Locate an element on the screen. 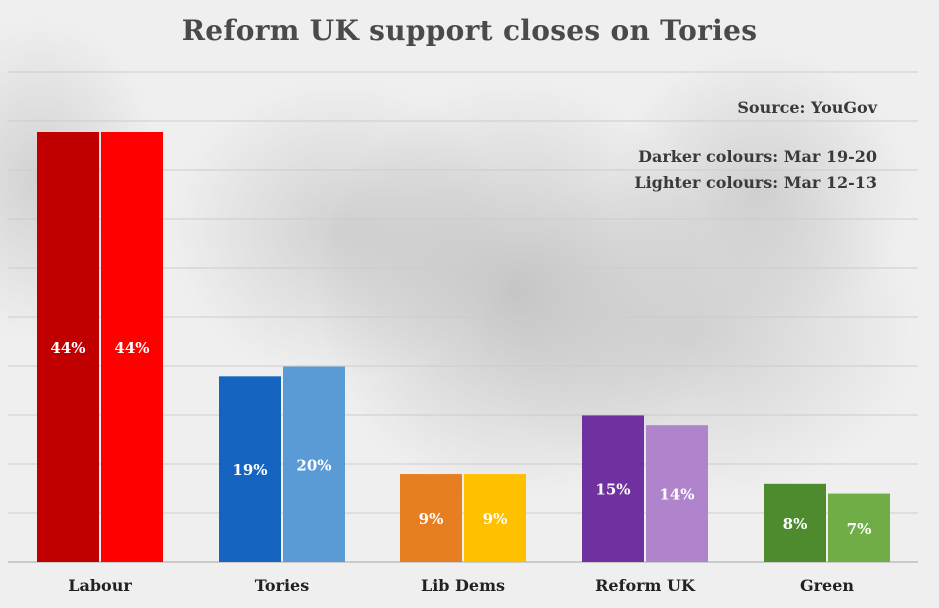 This screenshot has width=939, height=608. bar-lib-dems-dark is located at coordinates (431, 518).